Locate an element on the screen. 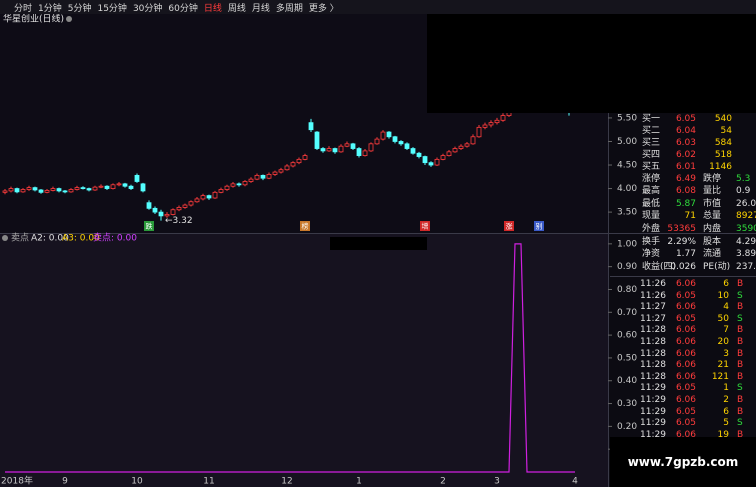 Image resolution: width=756 pixels, height=487 pixels. toolbar: 分时 1分钟 5分钟 15分钟 30分钟 60分钟 日线 周线 月线 多周期 更多 〉 is located at coordinates (378, 7).